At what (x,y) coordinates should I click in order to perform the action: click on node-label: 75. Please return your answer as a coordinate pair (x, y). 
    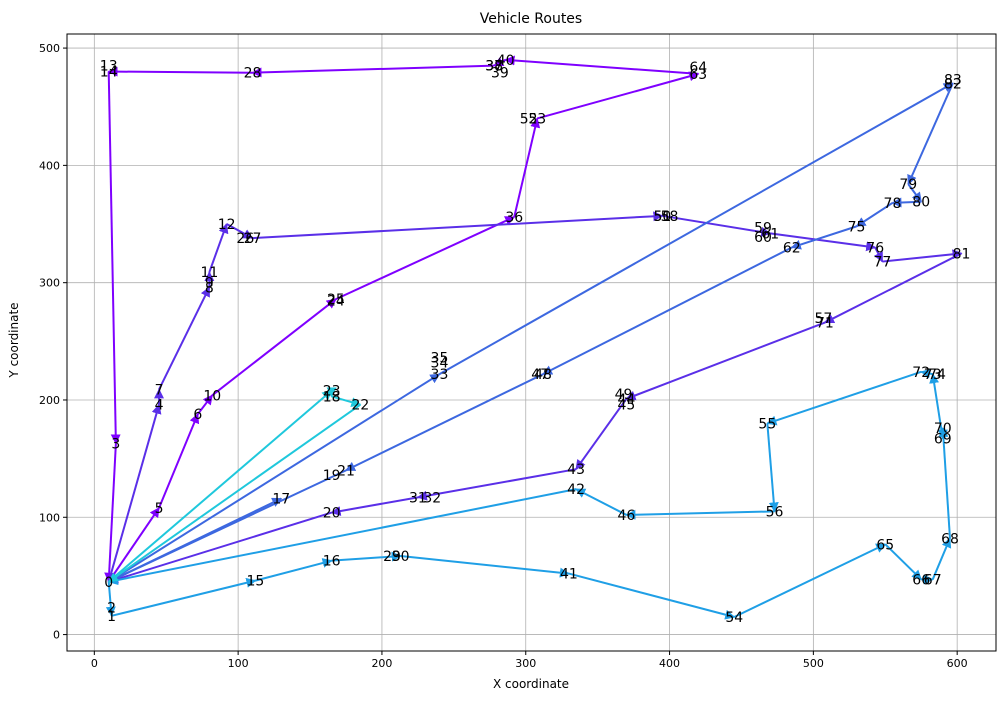
    Looking at the image, I should click on (857, 227).